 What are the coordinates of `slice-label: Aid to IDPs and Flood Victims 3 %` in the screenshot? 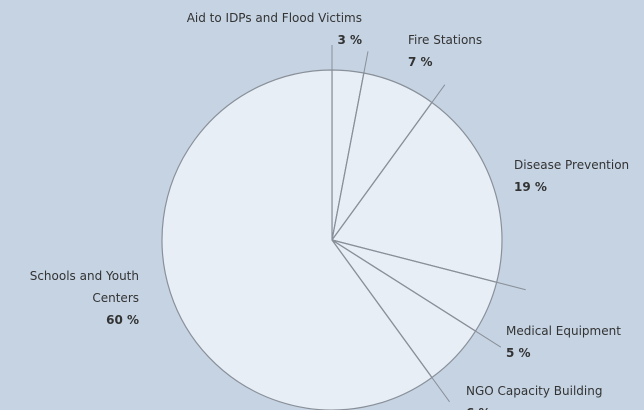 It's located at (256, 29).